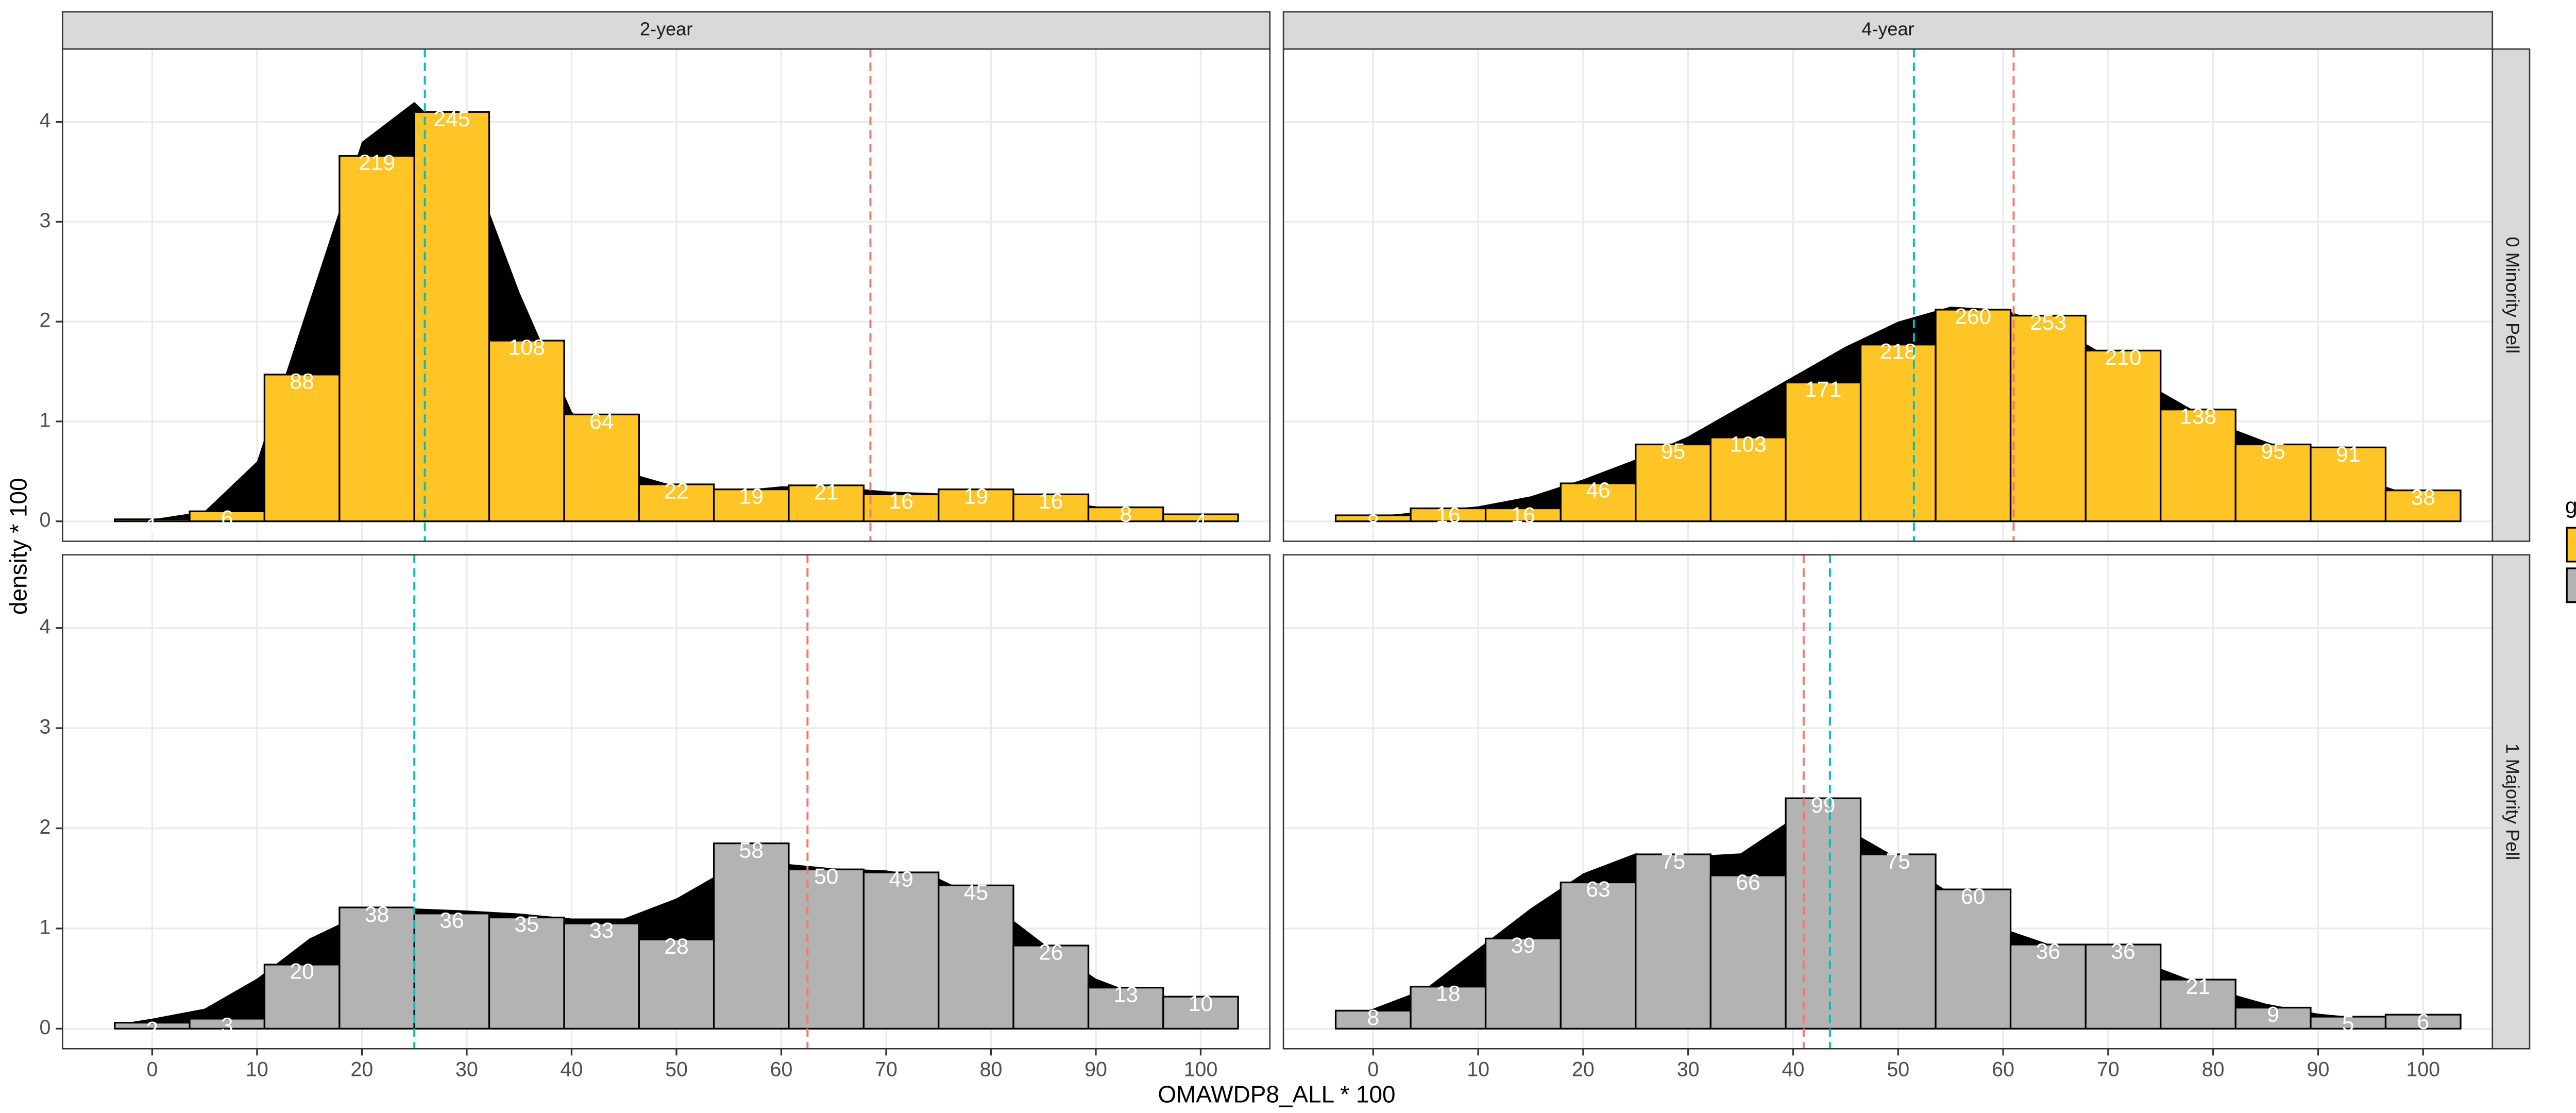 Image resolution: width=2576 pixels, height=1113 pixels. I want to click on count-label: 10, so click(1201, 1003).